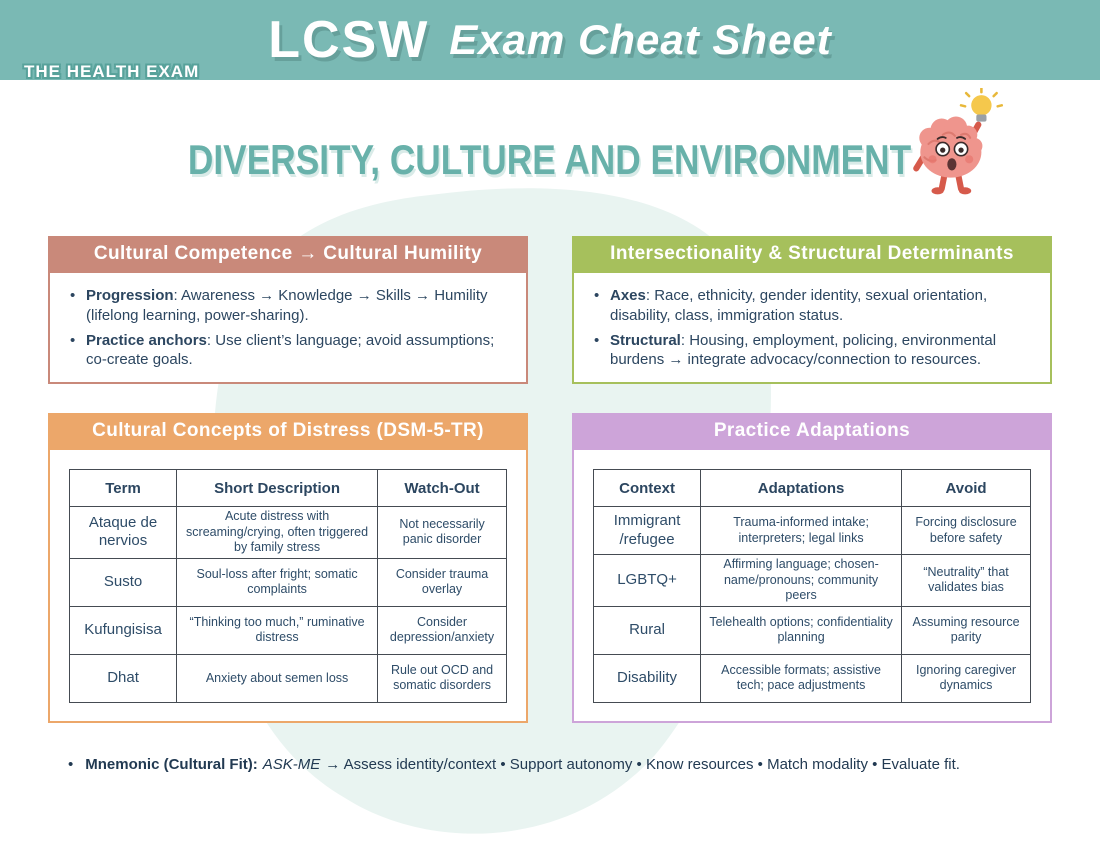 The height and width of the screenshot is (850, 1100). What do you see at coordinates (291, 764) in the screenshot?
I see `mnemonic-acronym: ASK-ME` at bounding box center [291, 764].